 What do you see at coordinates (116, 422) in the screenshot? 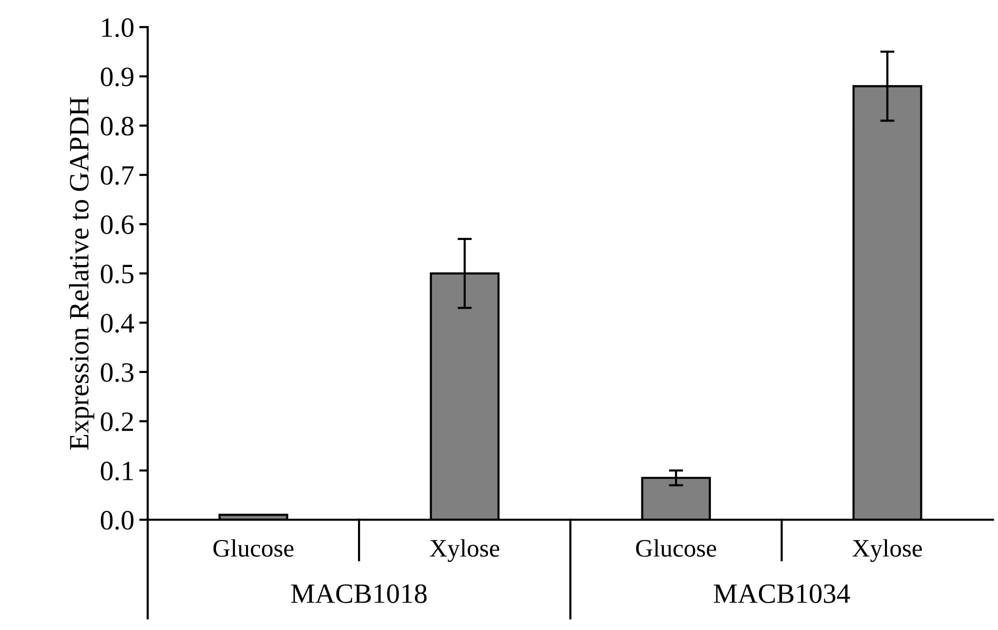
I see `y-tick-label: 0.2` at bounding box center [116, 422].